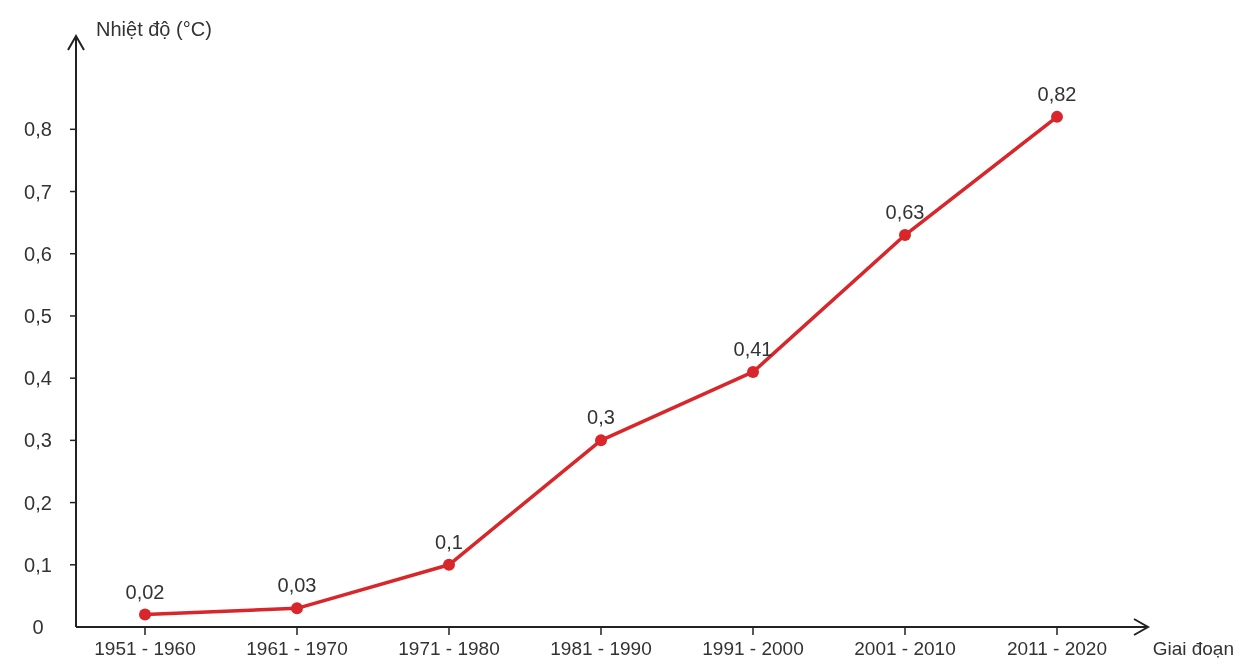 Image resolution: width=1246 pixels, height=668 pixels. What do you see at coordinates (154, 29) in the screenshot?
I see `y-axis-title: Nhiệt độ (°C)` at bounding box center [154, 29].